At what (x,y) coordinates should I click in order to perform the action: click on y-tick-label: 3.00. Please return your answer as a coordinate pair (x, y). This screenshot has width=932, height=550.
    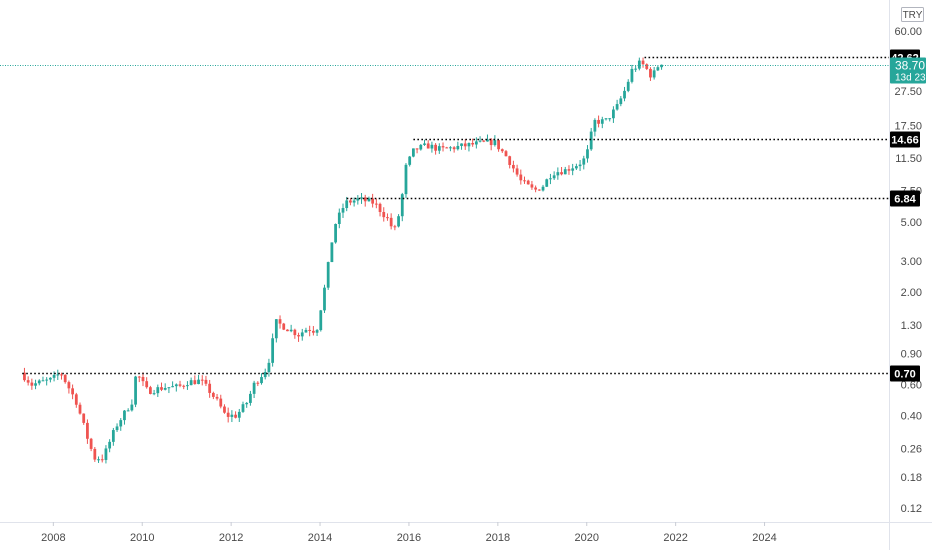
    Looking at the image, I should click on (911, 262).